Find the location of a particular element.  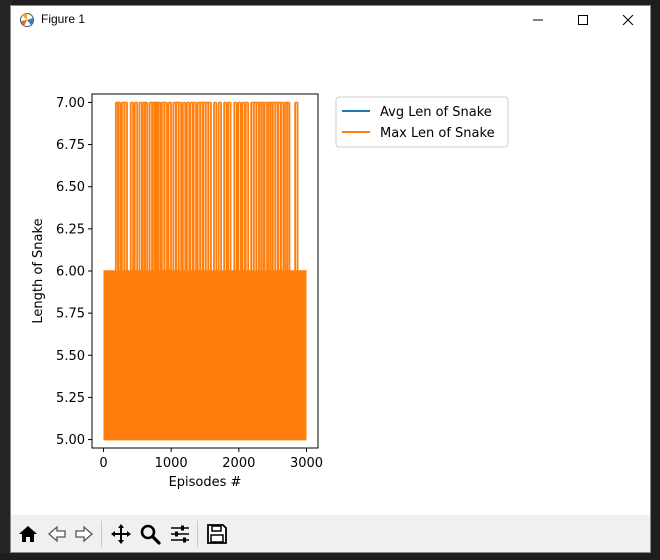

x-tick-label: 0 is located at coordinates (103, 463).